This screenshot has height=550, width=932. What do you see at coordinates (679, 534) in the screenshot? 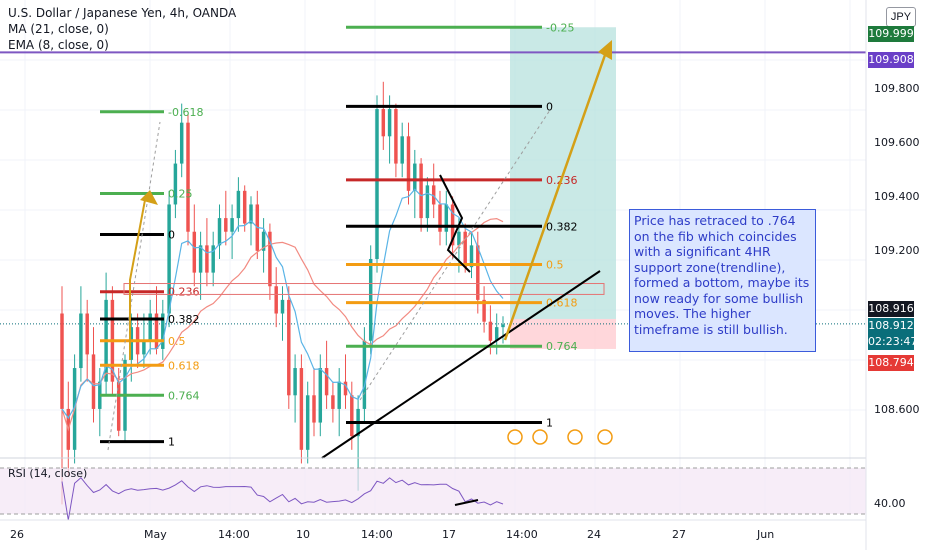
I see `x-tick: 27` at bounding box center [679, 534].